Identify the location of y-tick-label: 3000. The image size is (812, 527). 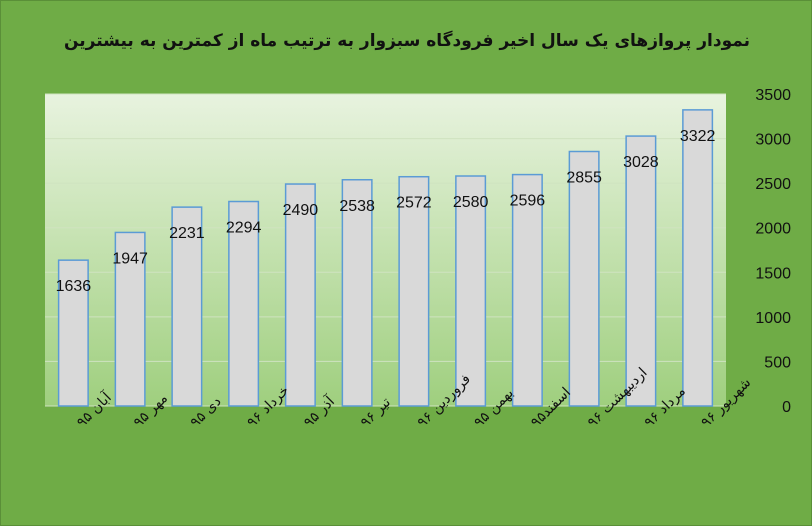
(773, 140).